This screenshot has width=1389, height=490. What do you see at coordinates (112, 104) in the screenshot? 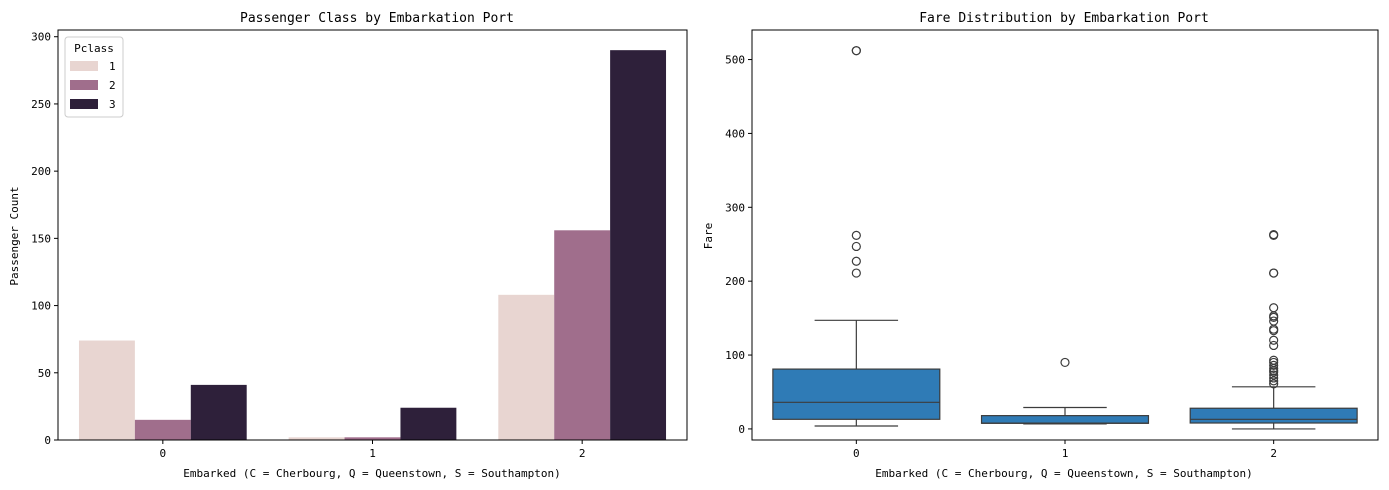
I see `legend-label-3: 3` at bounding box center [112, 104].